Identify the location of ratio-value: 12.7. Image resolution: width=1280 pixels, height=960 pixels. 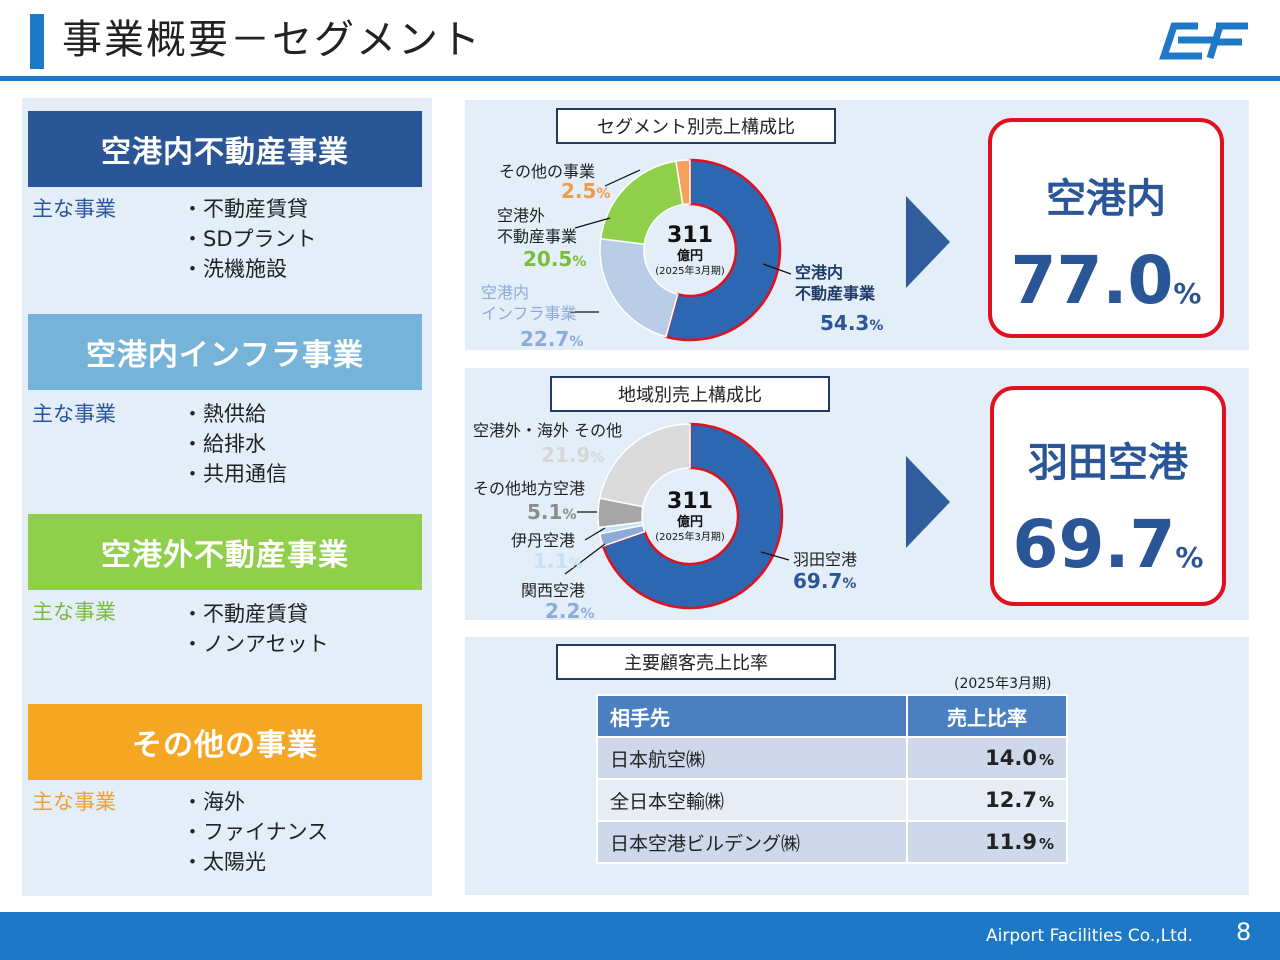
(1011, 800).